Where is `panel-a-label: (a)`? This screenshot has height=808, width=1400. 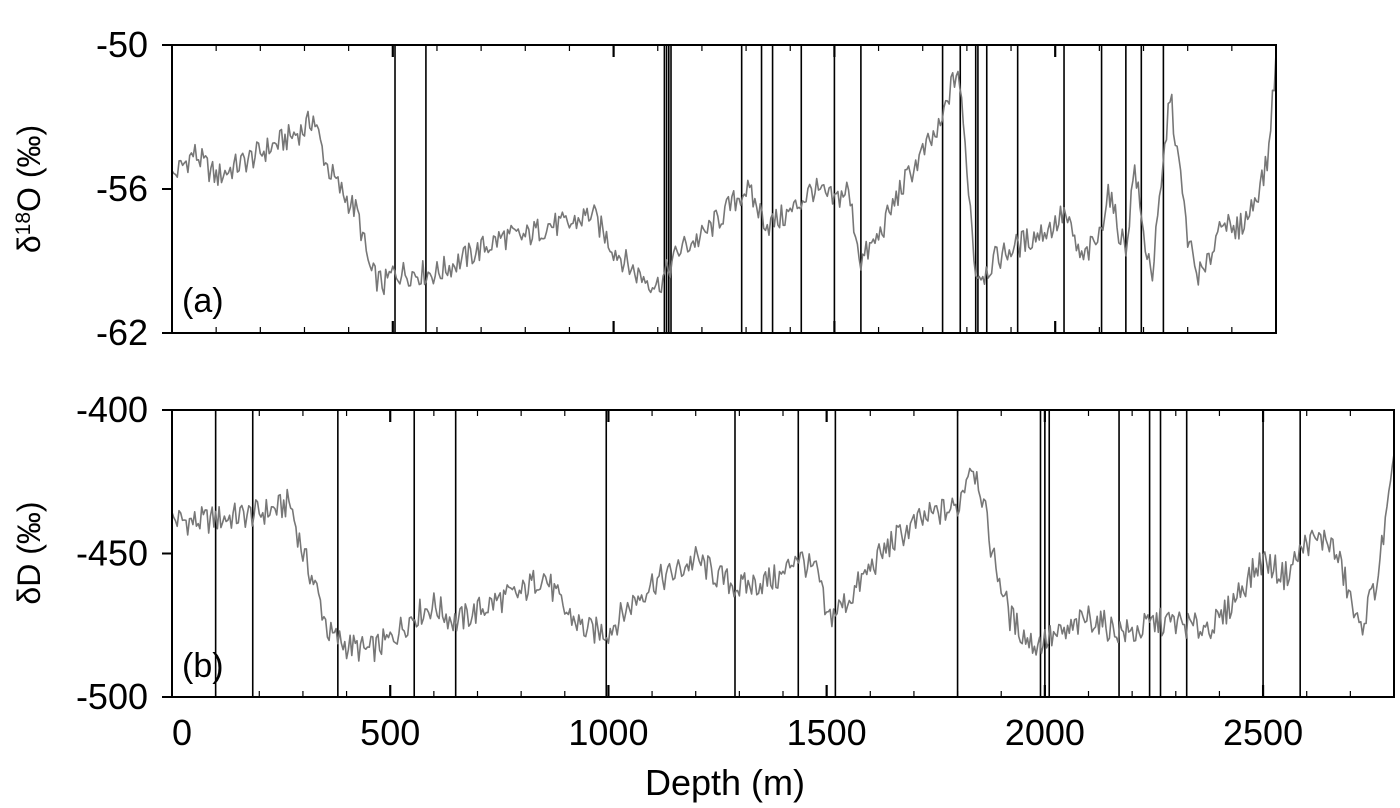 panel-a-label: (a) is located at coordinates (203, 301).